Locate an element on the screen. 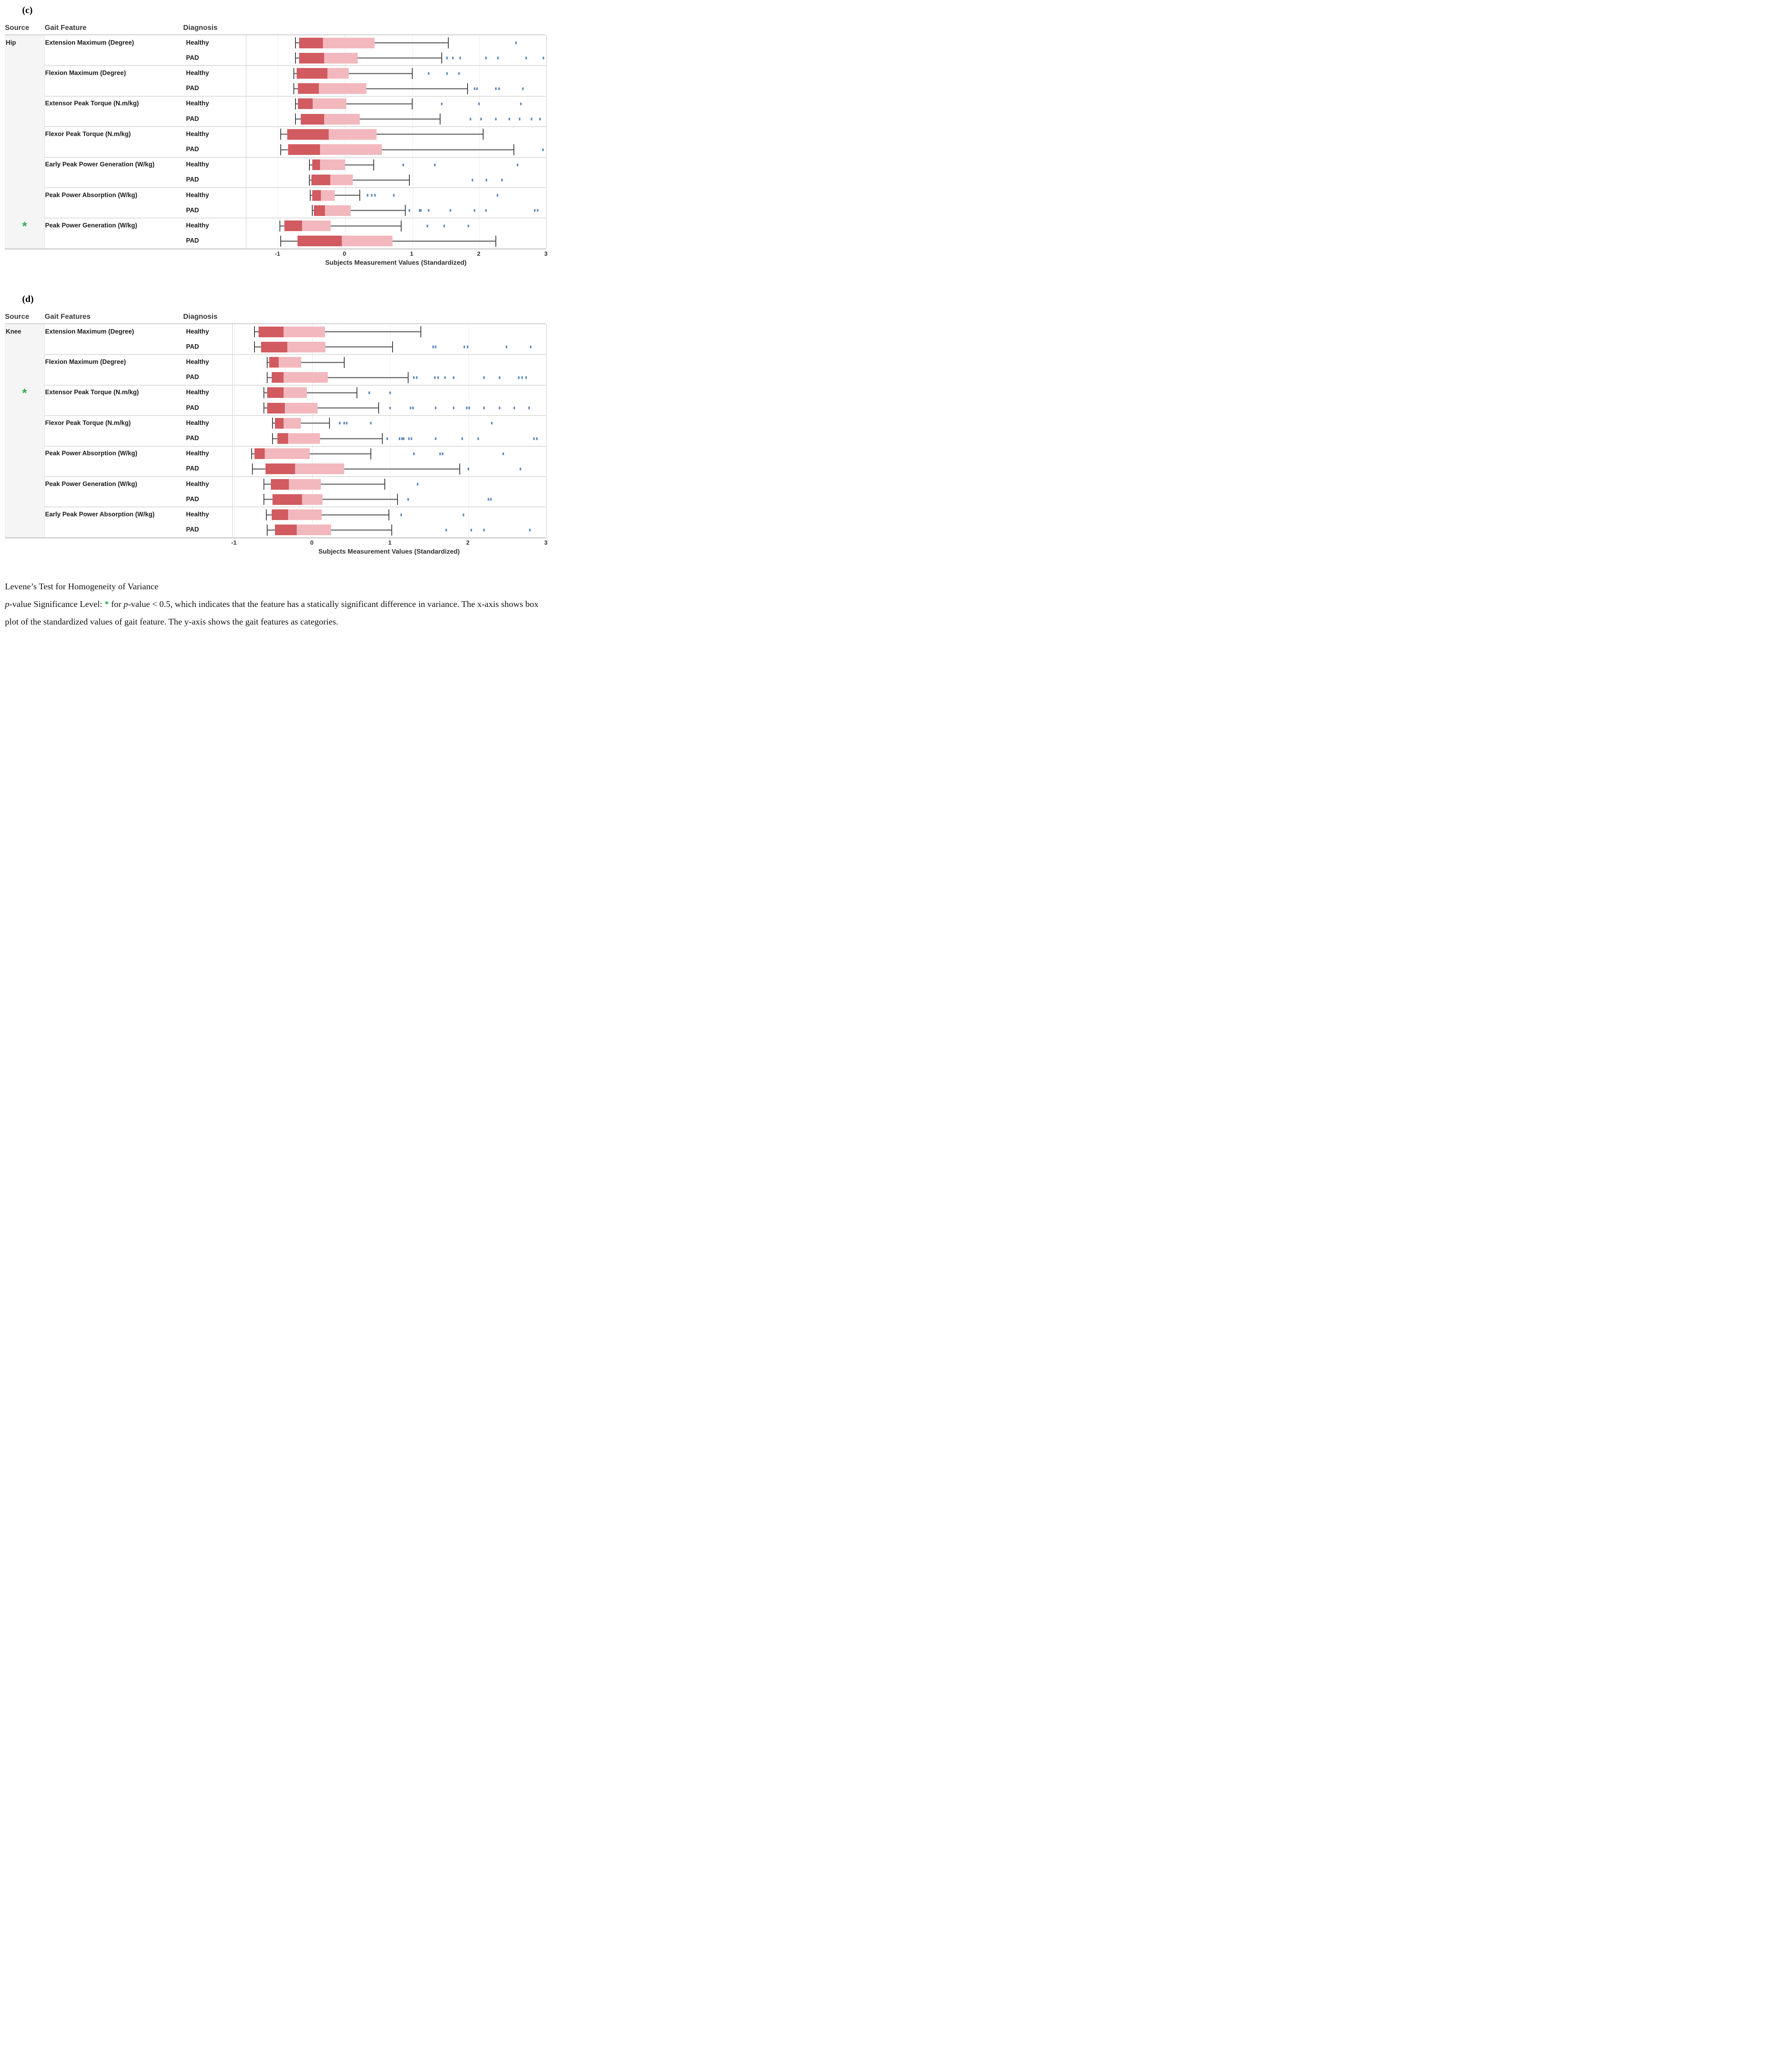 The height and width of the screenshot is (2049, 1792). plot-area is located at coordinates (389, 431).